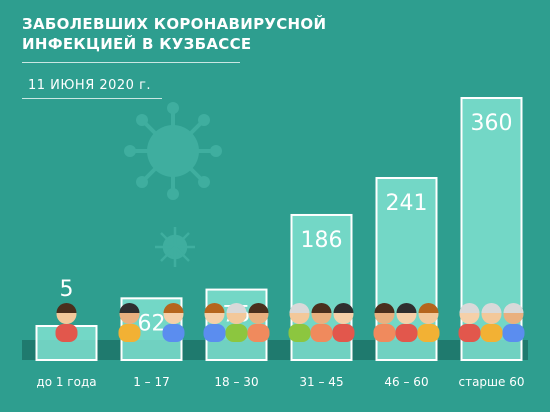 Image resolution: width=550 pixels, height=412 pixels. What do you see at coordinates (321, 382) in the screenshot?
I see `category-label: 31 – 45` at bounding box center [321, 382].